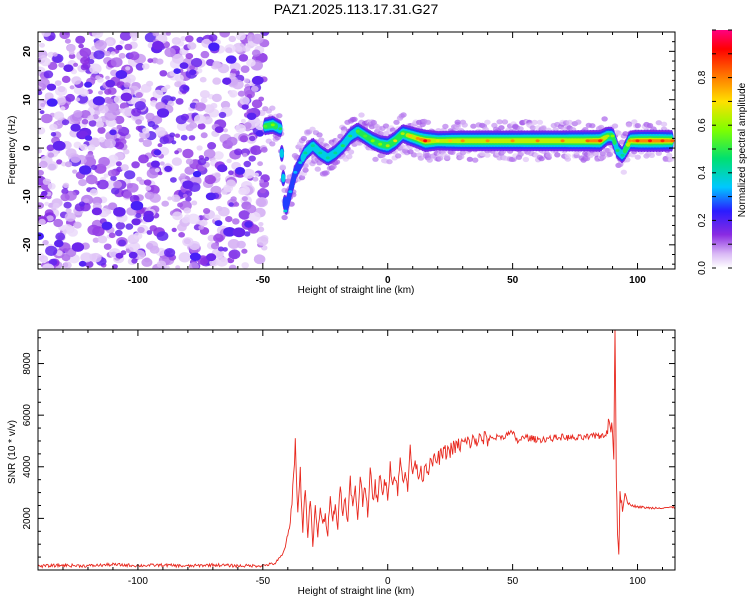 The width and height of the screenshot is (750, 600). What do you see at coordinates (281, 153) in the screenshot?
I see `ridge-band` at bounding box center [281, 153].